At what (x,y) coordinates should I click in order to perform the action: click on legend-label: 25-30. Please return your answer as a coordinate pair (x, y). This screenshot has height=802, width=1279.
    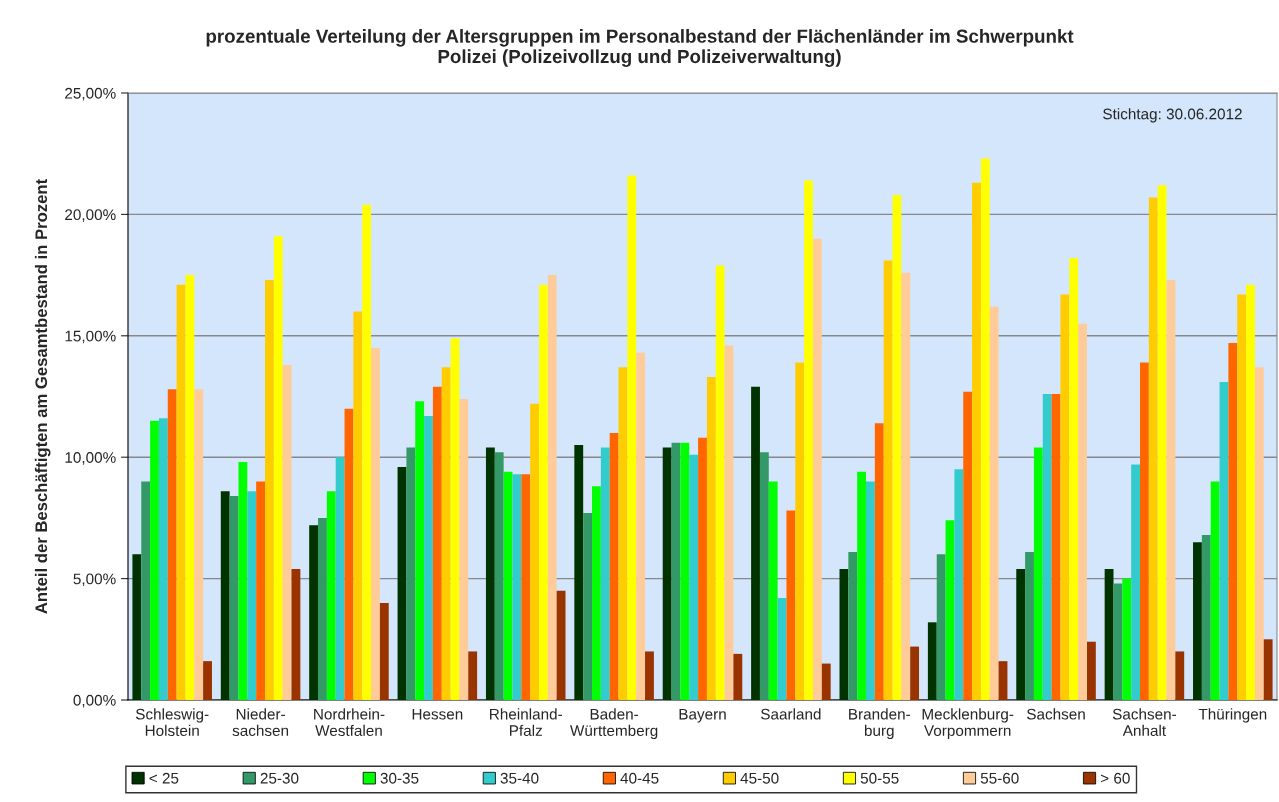
    Looking at the image, I should click on (279, 778).